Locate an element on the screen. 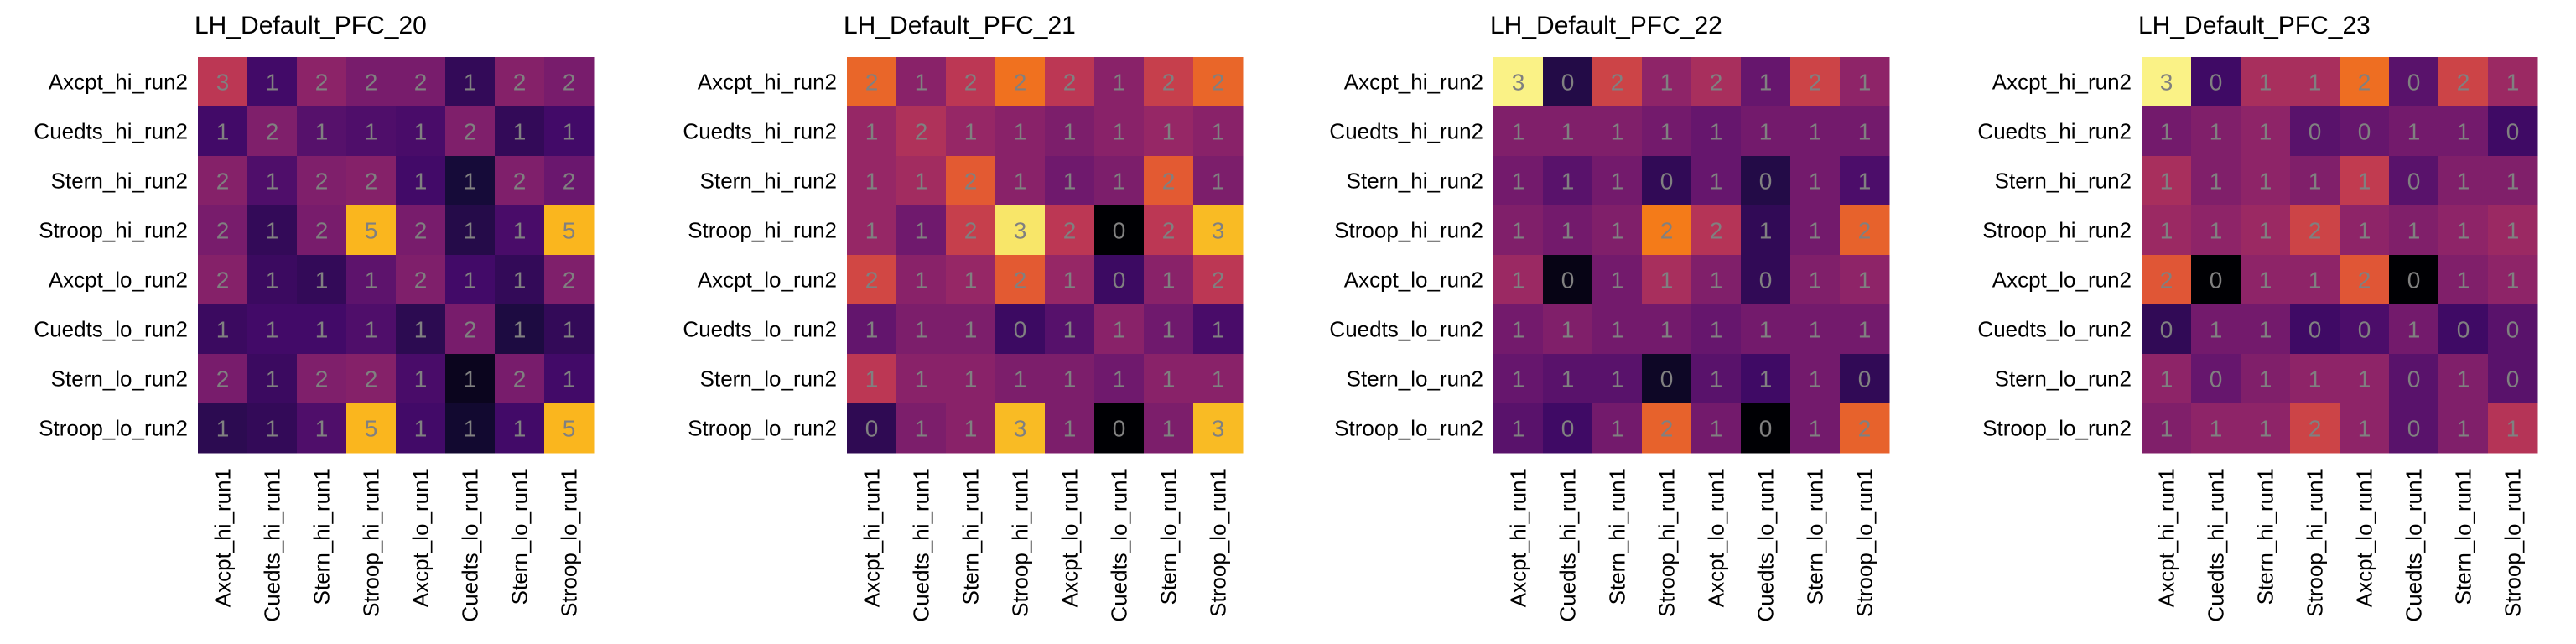 Image resolution: width=2576 pixels, height=644 pixels. column-tick-label: Axcpt_lo_run1 is located at coordinates (1070, 537).